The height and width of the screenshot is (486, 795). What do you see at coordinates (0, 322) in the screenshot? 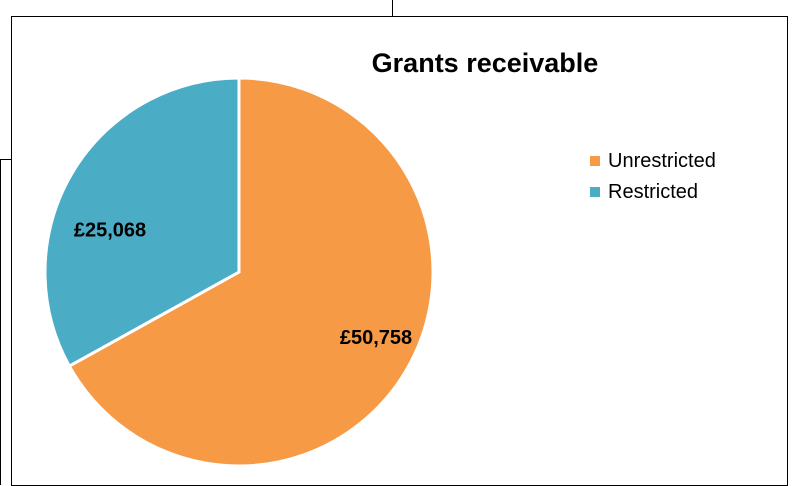
I see `cell-border-left-vertical` at bounding box center [0, 322].